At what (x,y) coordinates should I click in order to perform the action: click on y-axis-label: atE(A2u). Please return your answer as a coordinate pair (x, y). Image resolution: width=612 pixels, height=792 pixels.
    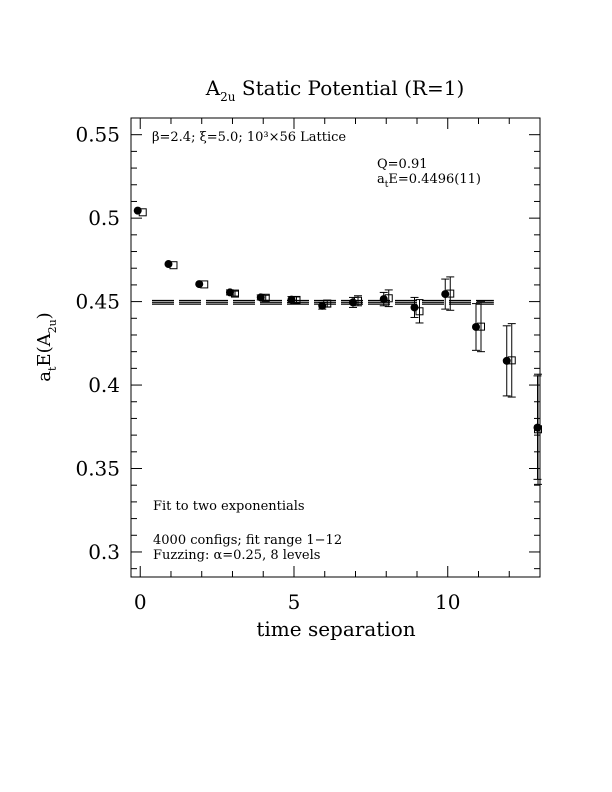
    Looking at the image, I should click on (46, 346).